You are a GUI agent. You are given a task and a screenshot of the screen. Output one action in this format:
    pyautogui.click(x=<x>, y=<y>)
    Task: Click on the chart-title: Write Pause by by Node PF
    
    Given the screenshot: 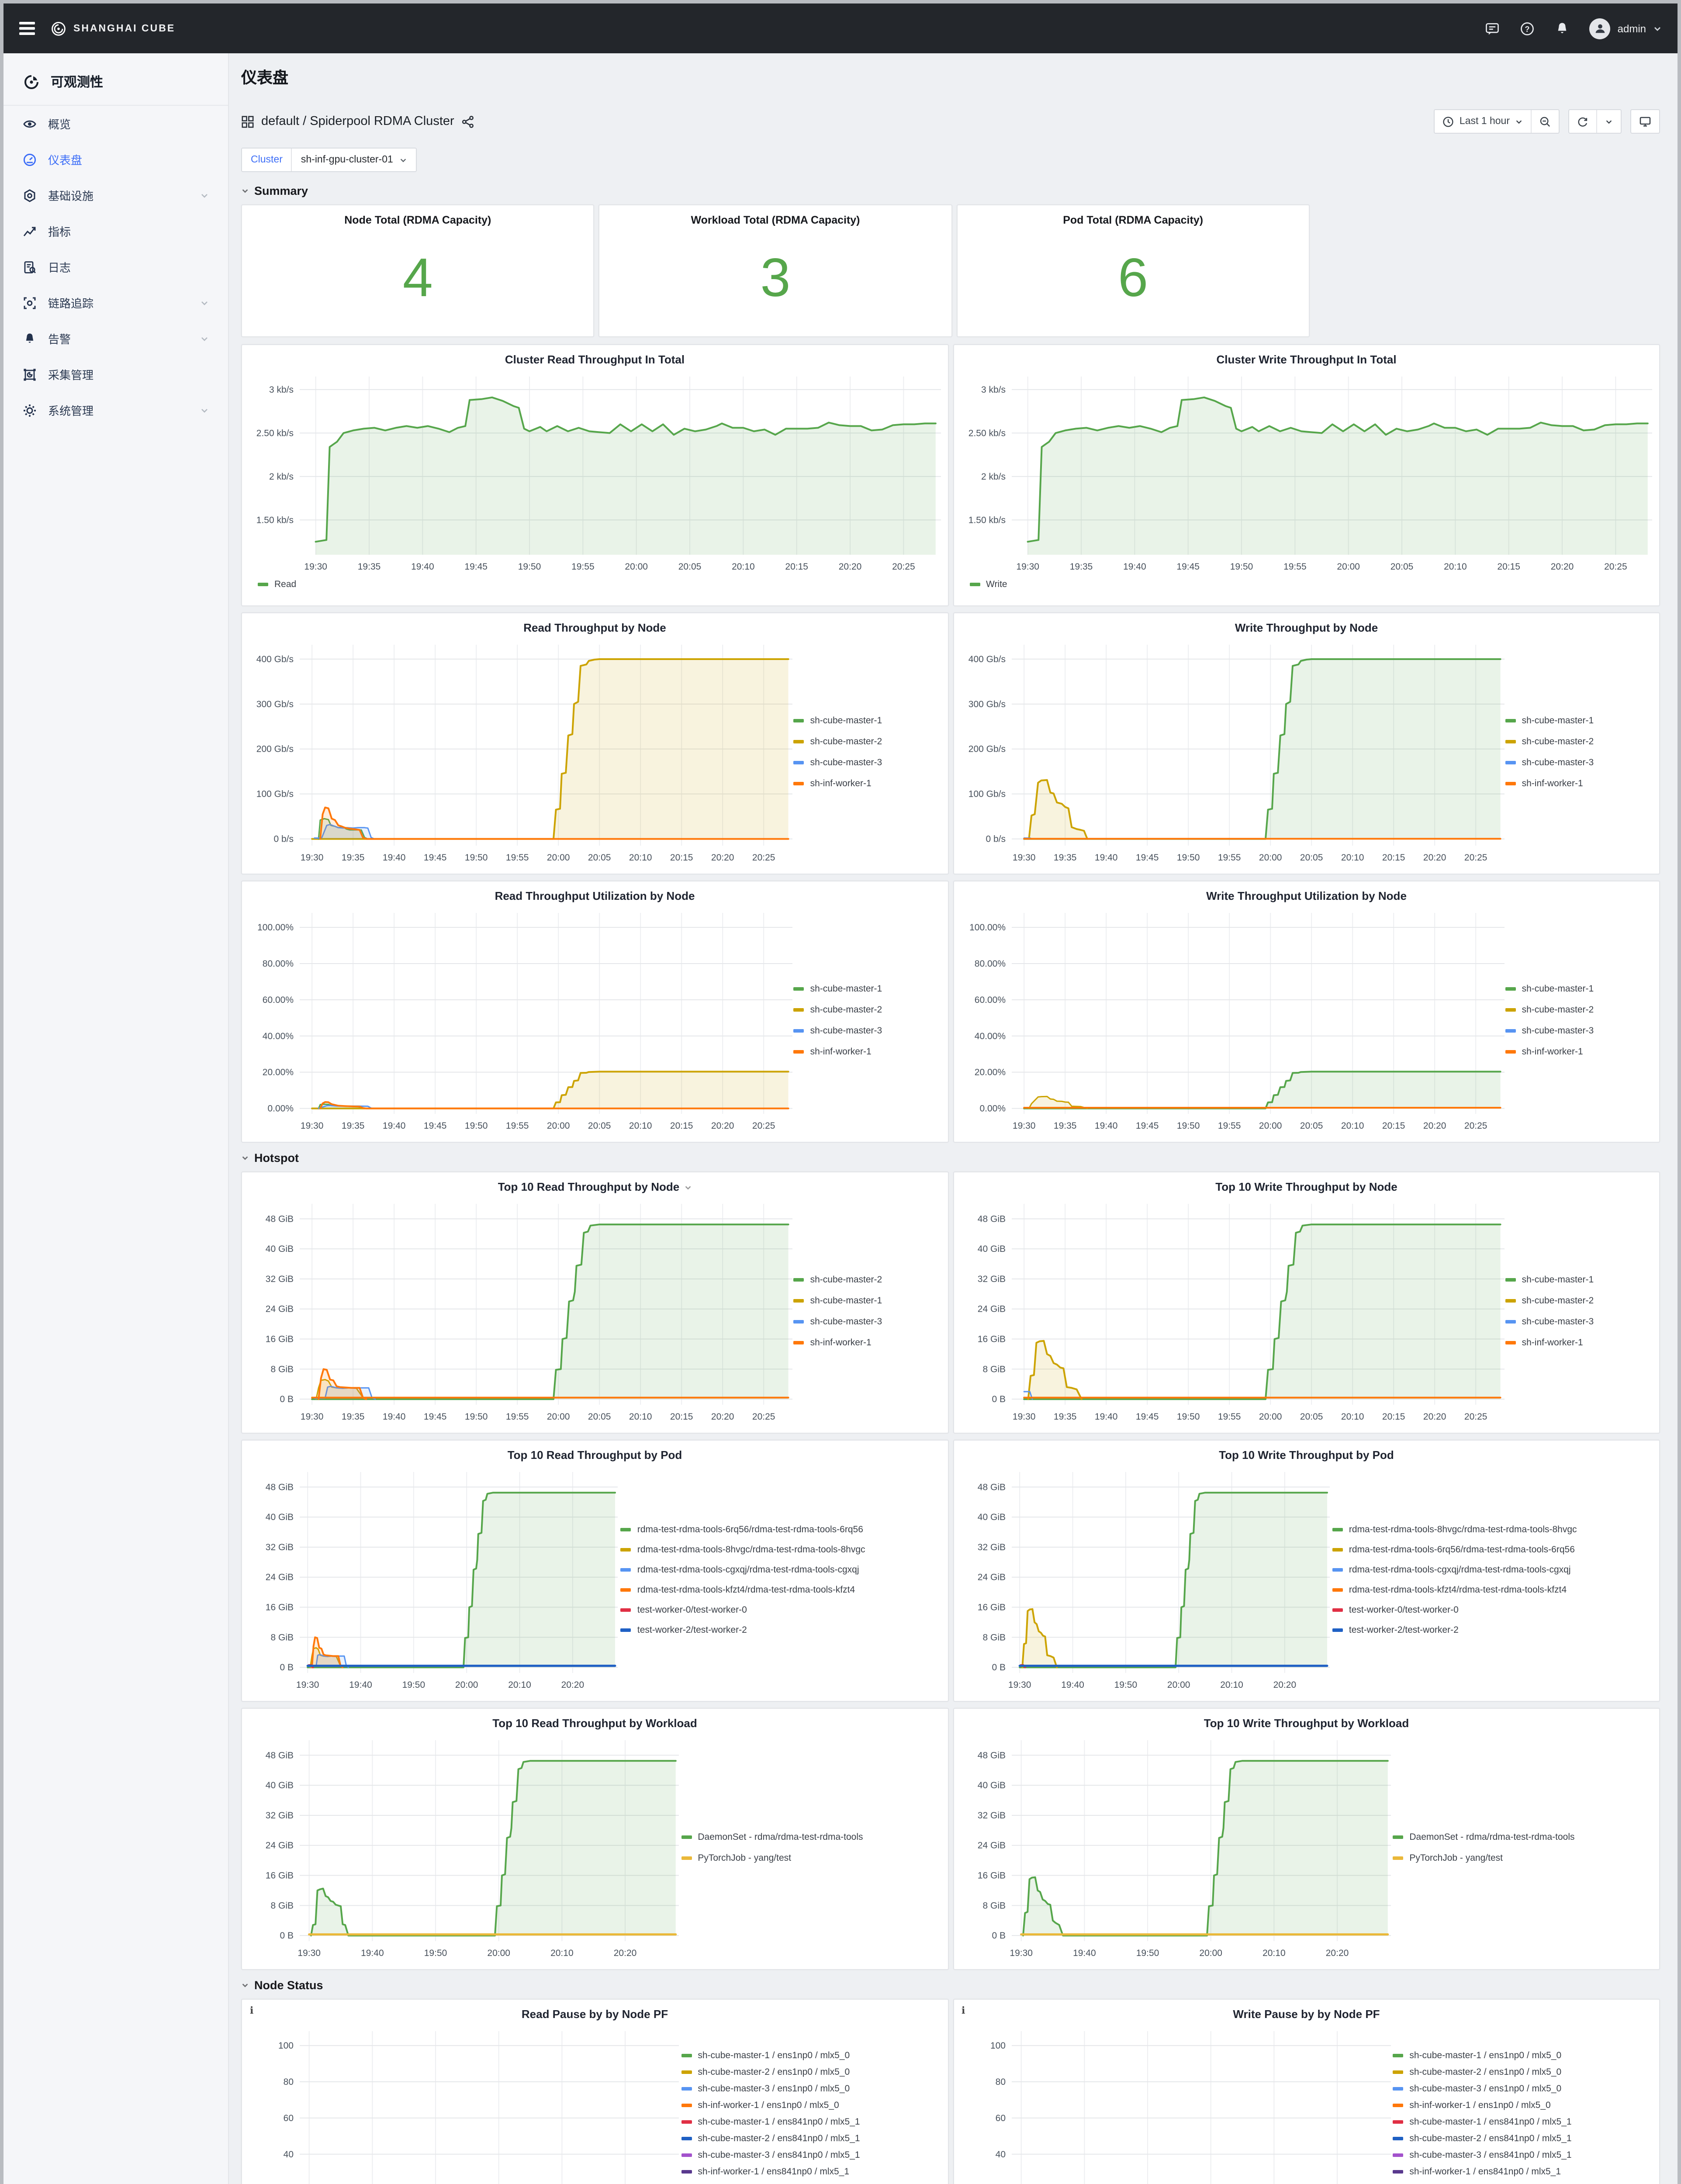 What is the action you would take?
    pyautogui.click(x=1307, y=2014)
    